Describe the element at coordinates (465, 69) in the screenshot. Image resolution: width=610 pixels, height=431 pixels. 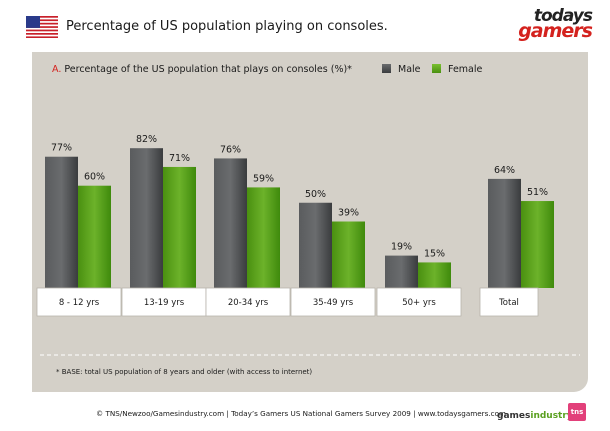
I see `legend-female-label: Female` at that location.